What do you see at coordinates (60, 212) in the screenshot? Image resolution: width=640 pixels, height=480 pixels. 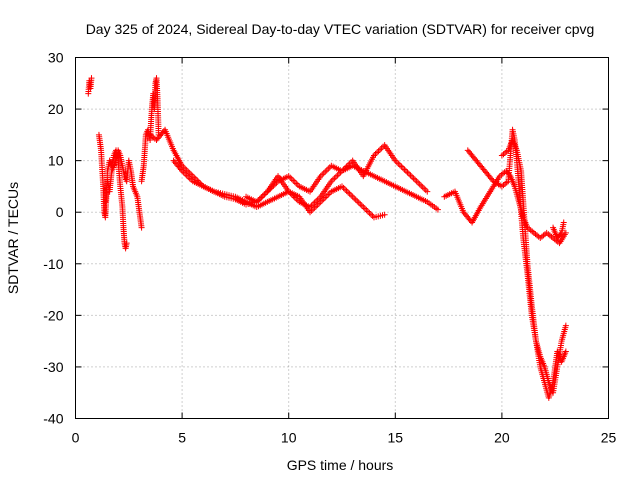 I see `y-tick-label: 0` at bounding box center [60, 212].